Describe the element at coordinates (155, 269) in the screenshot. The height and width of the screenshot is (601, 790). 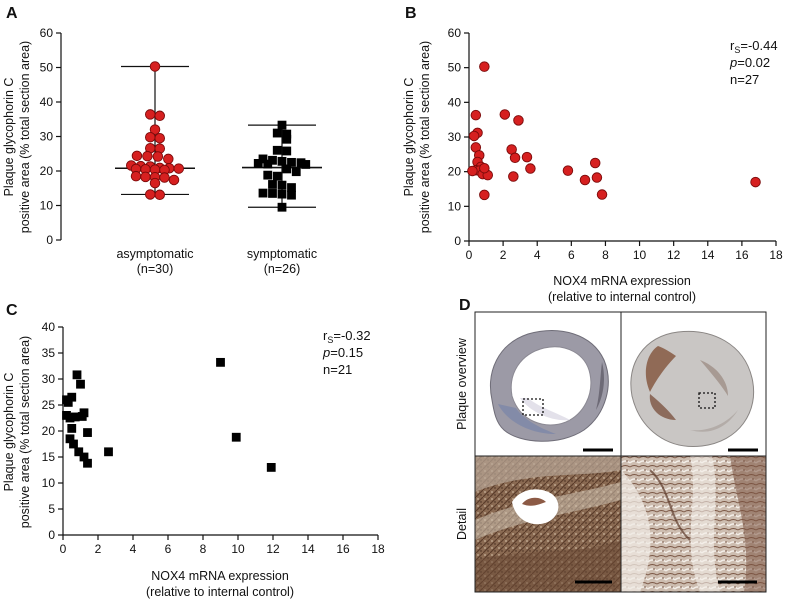
I see `panel-a-category-label: (n=30)` at that location.